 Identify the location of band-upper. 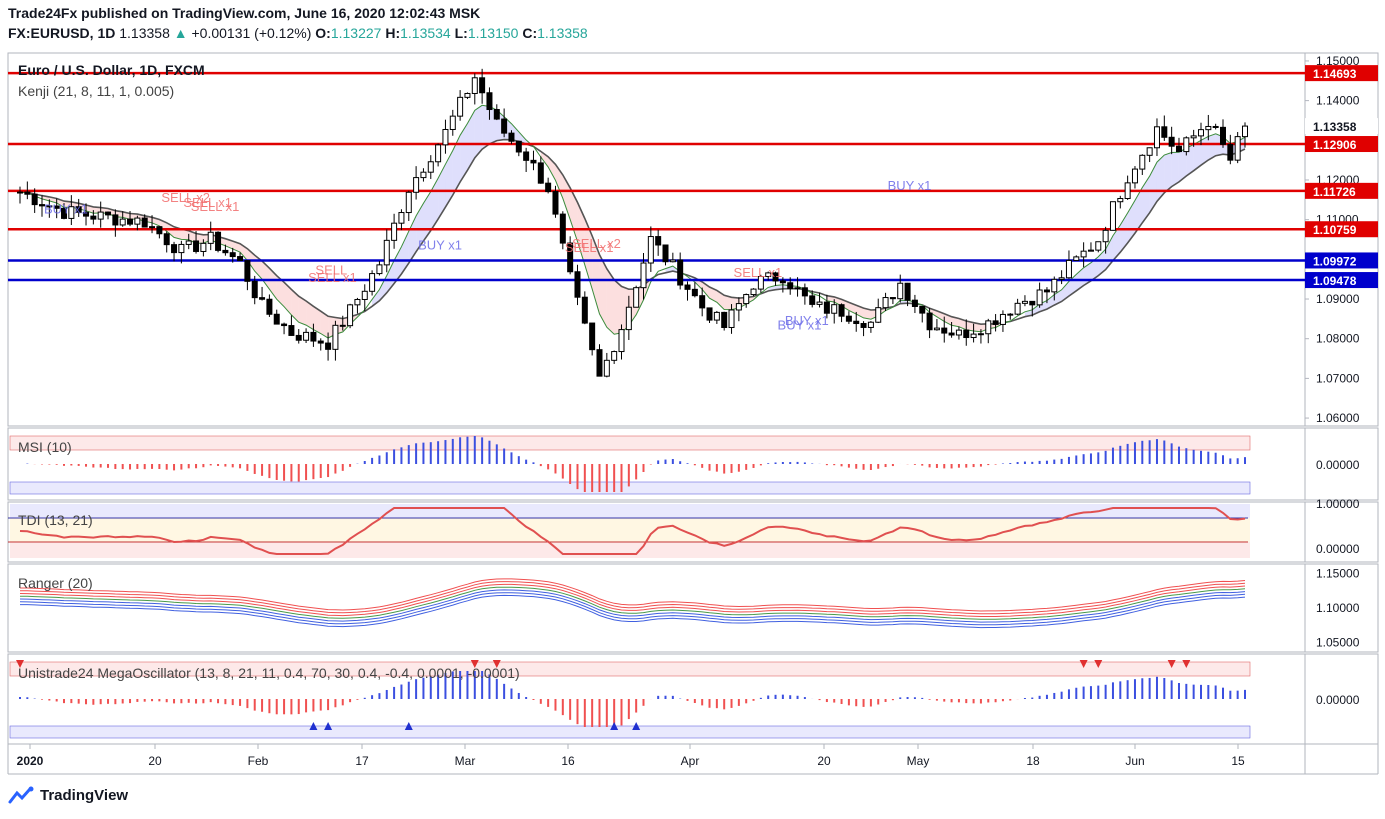
(630, 669).